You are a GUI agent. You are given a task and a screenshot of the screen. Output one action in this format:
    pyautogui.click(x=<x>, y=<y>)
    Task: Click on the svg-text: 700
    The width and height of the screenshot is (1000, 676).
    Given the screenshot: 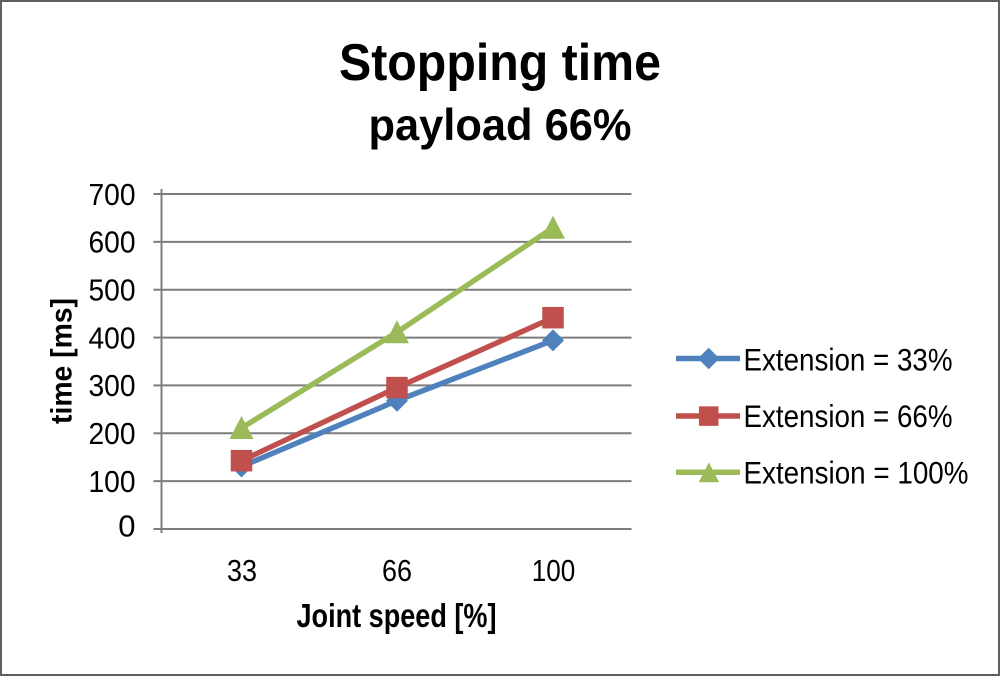 What is the action you would take?
    pyautogui.click(x=112, y=194)
    